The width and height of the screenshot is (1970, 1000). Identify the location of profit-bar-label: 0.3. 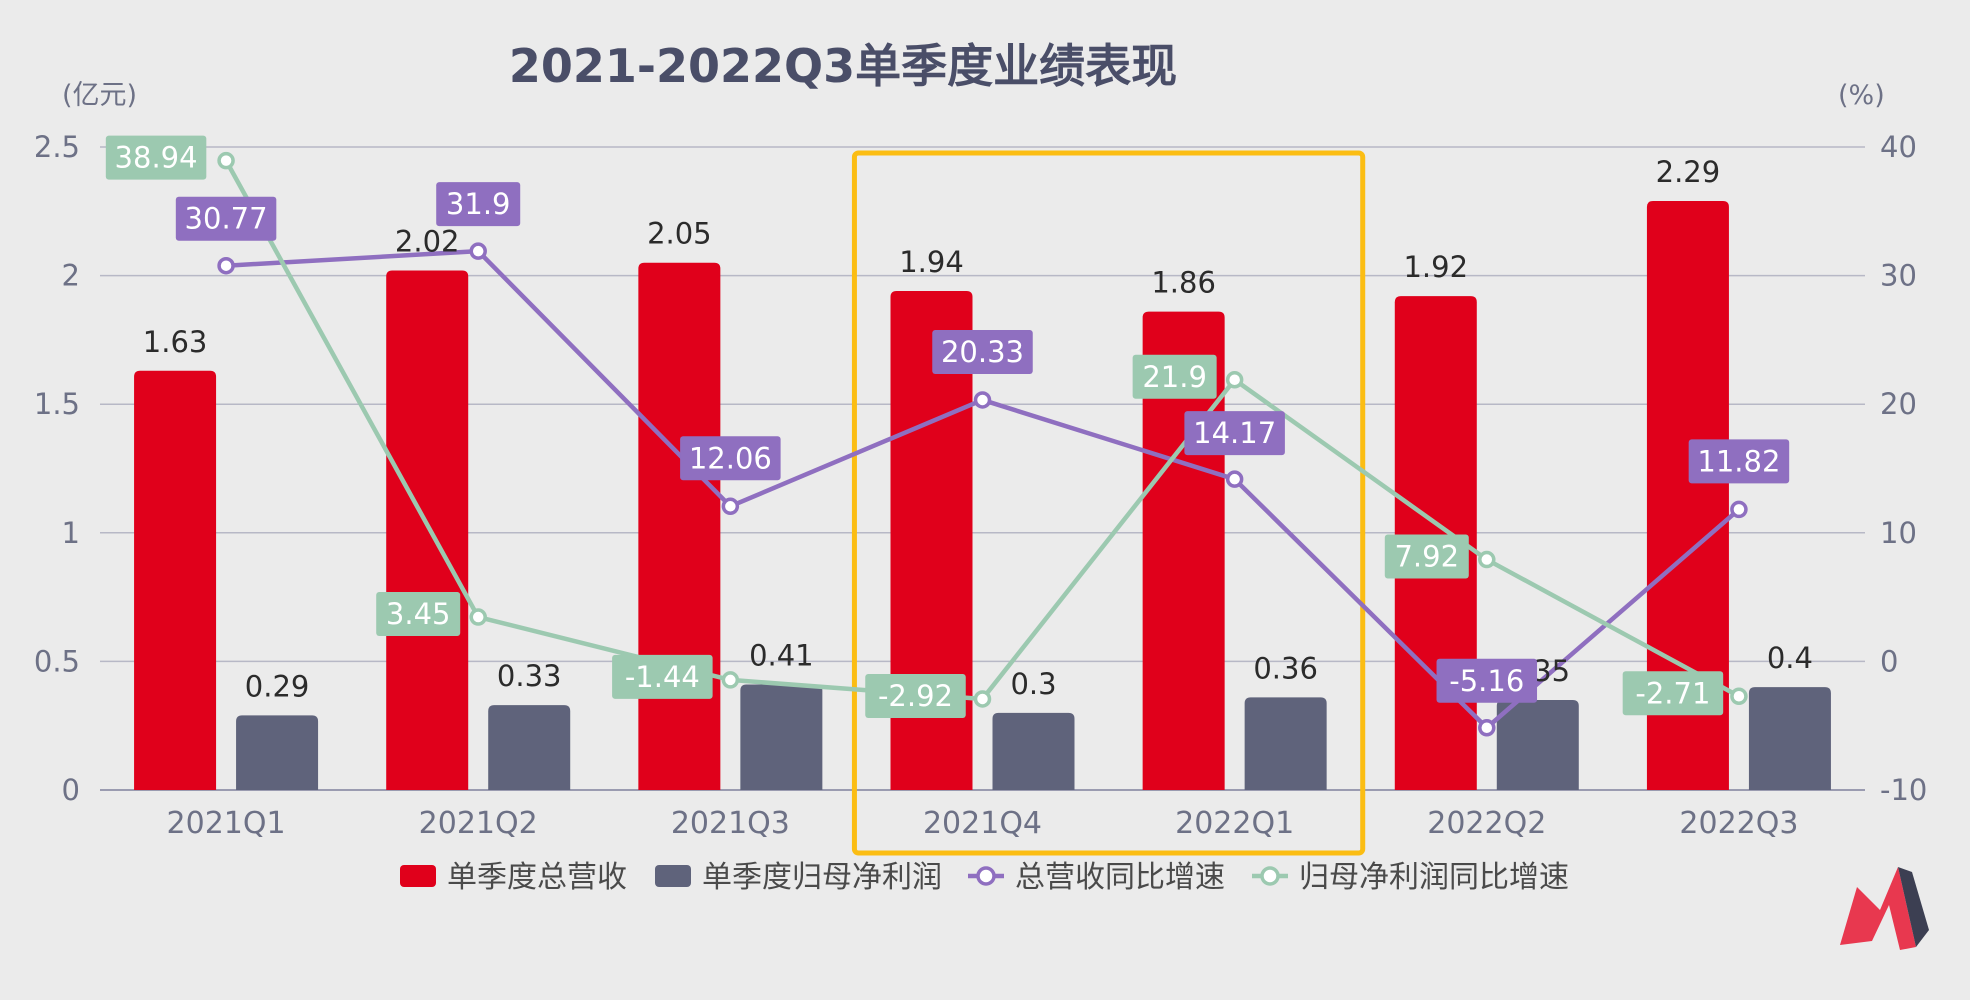
(1033, 684).